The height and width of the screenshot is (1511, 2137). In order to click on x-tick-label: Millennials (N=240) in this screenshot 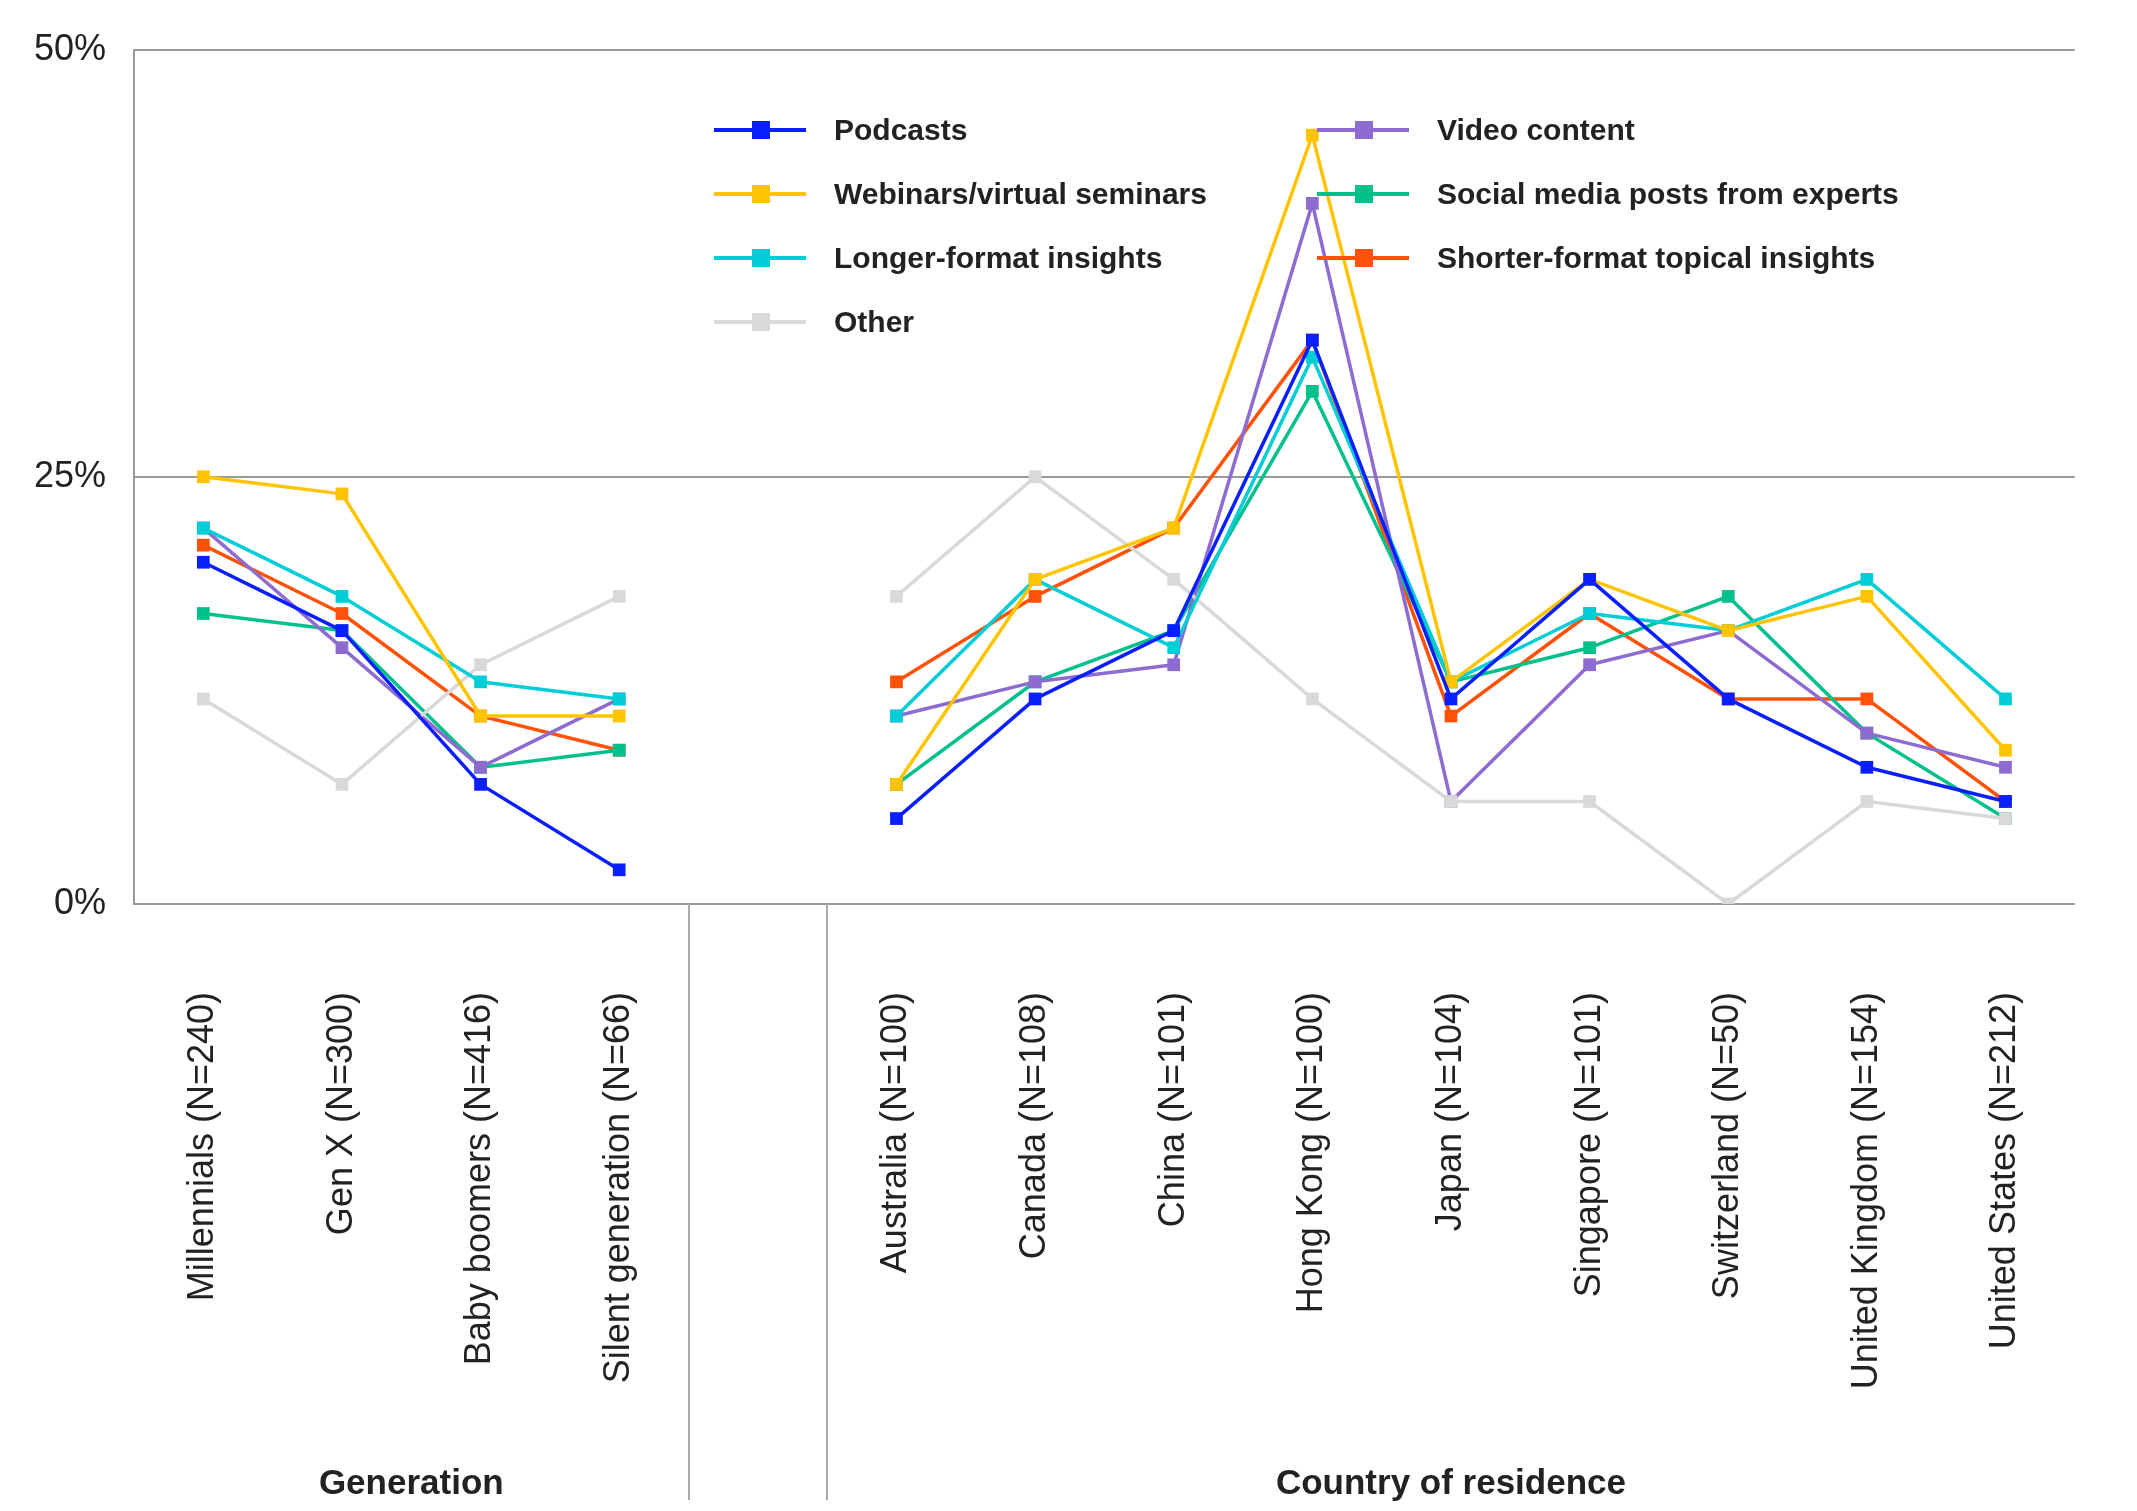, I will do `click(201, 1147)`.